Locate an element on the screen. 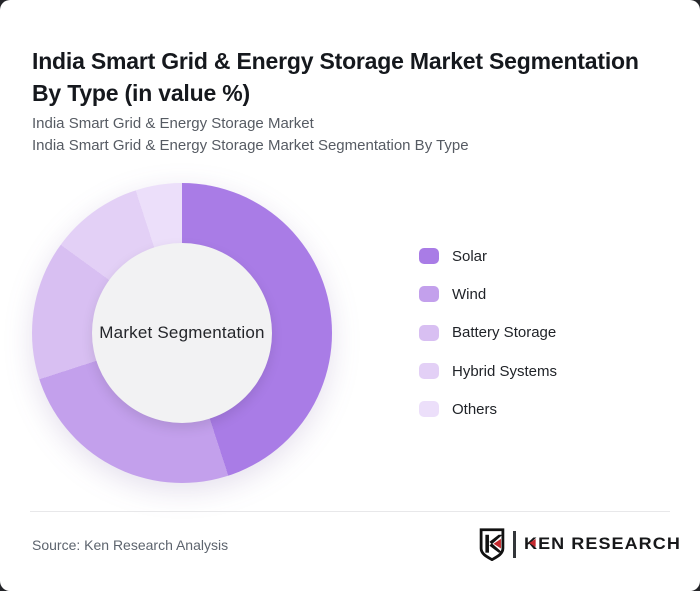  legend-item-battery-storage: Battery Storage is located at coordinates (488, 333).